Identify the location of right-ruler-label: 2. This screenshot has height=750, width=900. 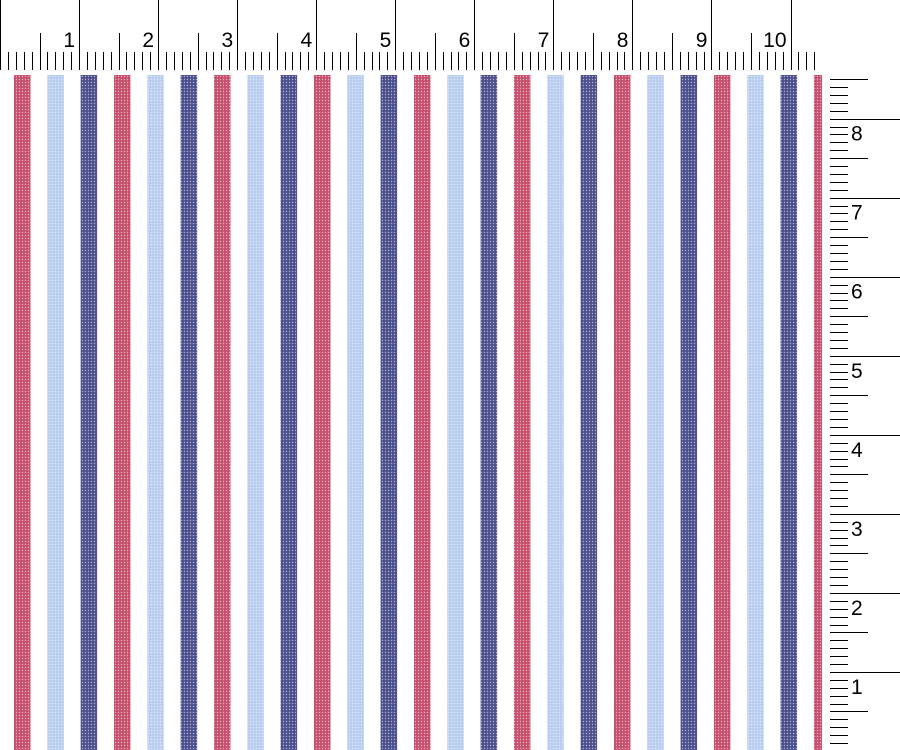
(857, 608).